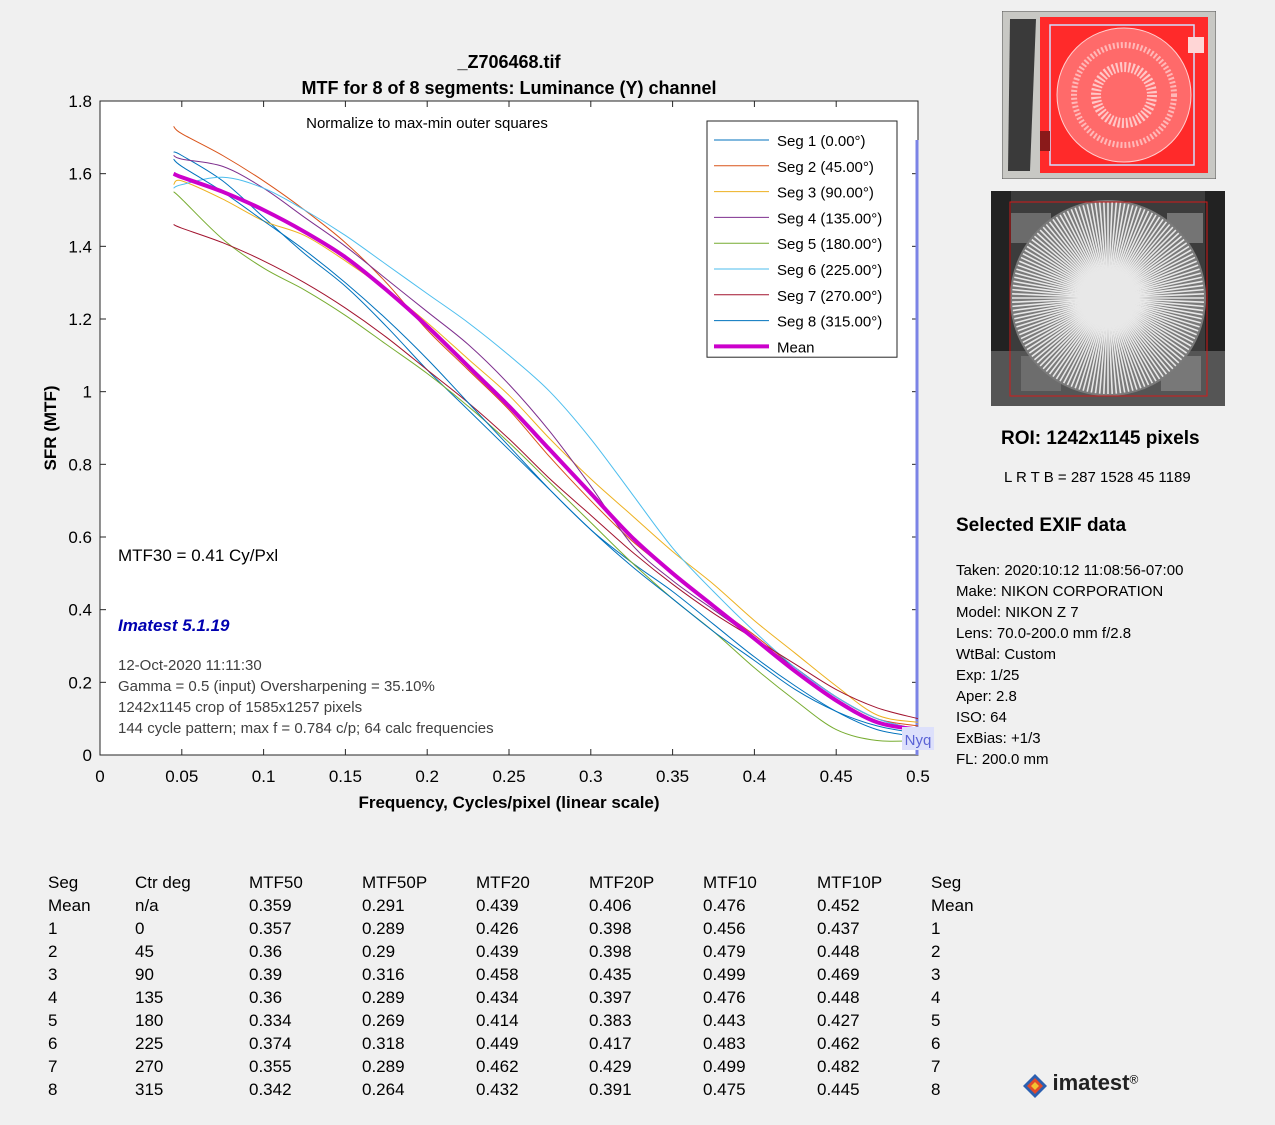  What do you see at coordinates (497, 1043) in the screenshot?
I see `table-cell: 0.449` at bounding box center [497, 1043].